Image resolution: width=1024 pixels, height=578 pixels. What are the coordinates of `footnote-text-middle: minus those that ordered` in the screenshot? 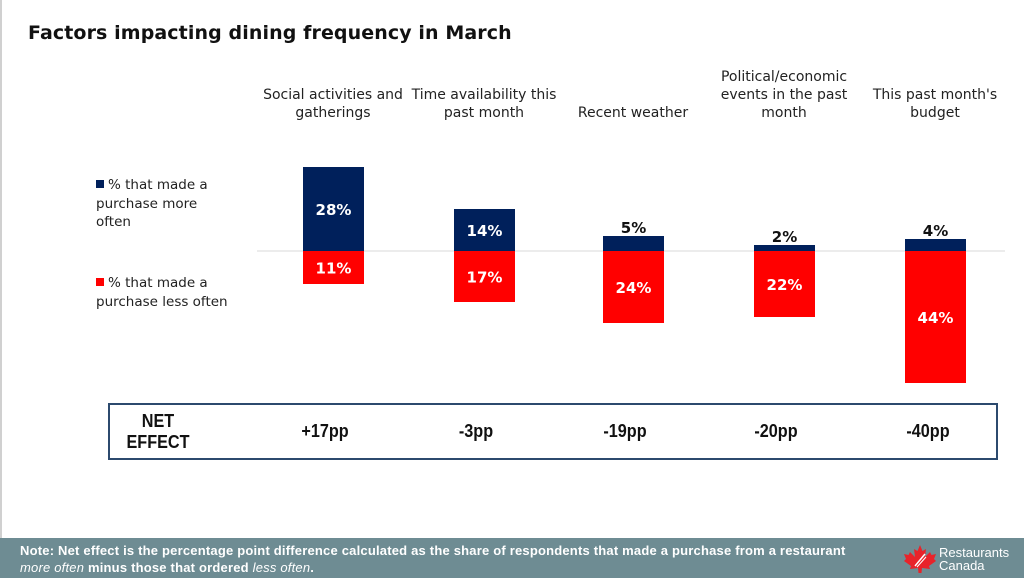 It's located at (168, 567).